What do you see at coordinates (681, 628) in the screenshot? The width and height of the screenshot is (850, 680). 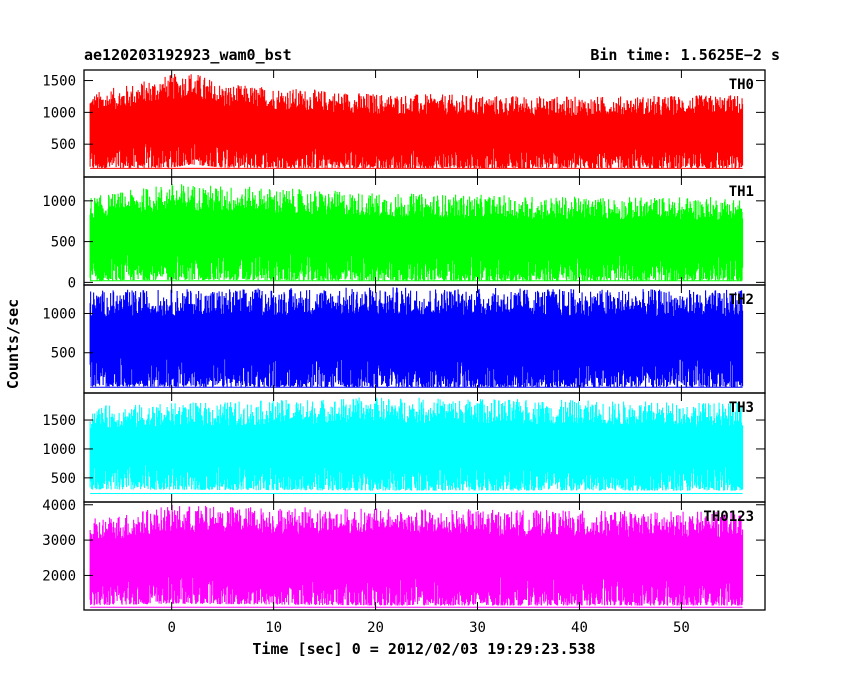 I see `x-tick-label: 50` at bounding box center [681, 628].